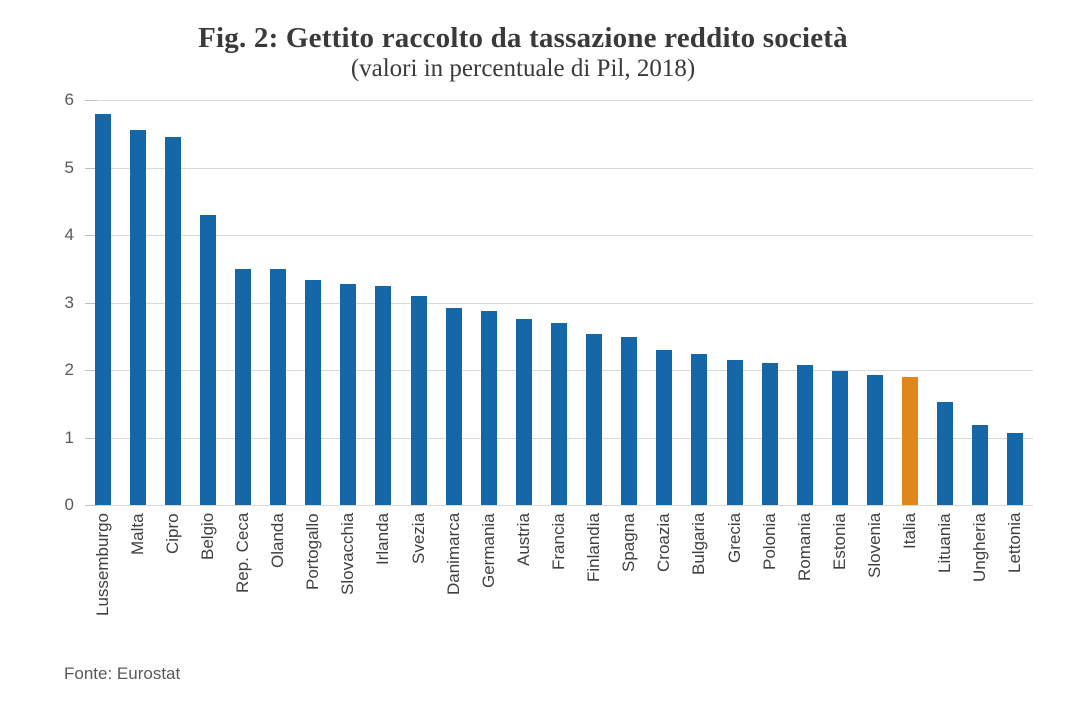  What do you see at coordinates (594, 419) in the screenshot?
I see `bar-finlandia` at bounding box center [594, 419].